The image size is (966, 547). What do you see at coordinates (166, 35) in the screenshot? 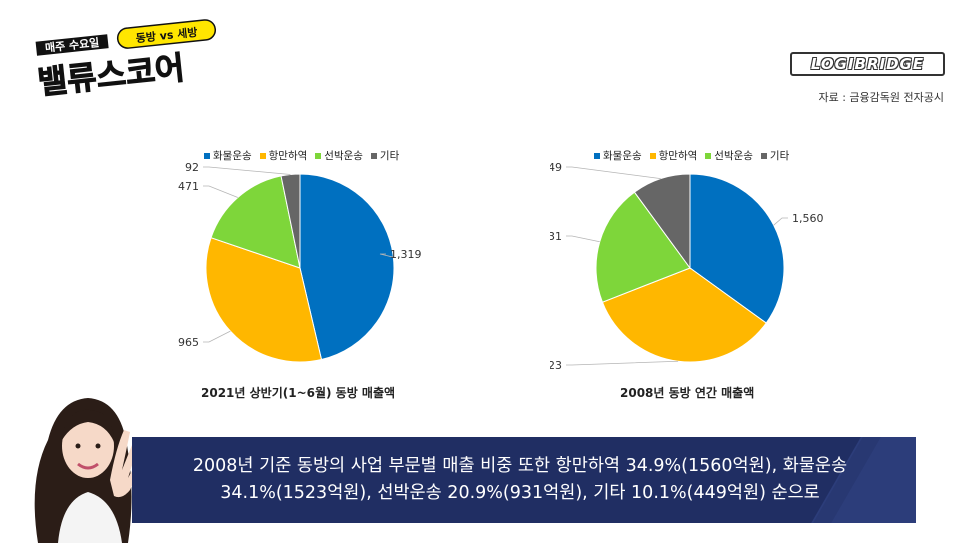
I see `logo-sub-text: 동방 vs 세방` at bounding box center [166, 35].